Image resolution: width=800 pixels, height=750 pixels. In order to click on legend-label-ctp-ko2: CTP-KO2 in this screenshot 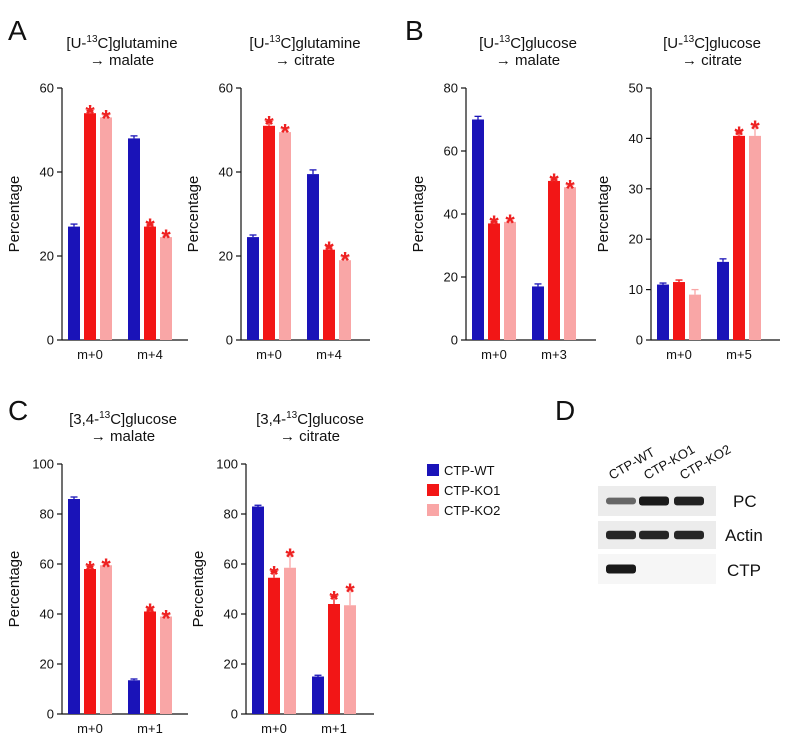, I will do `click(472, 510)`.